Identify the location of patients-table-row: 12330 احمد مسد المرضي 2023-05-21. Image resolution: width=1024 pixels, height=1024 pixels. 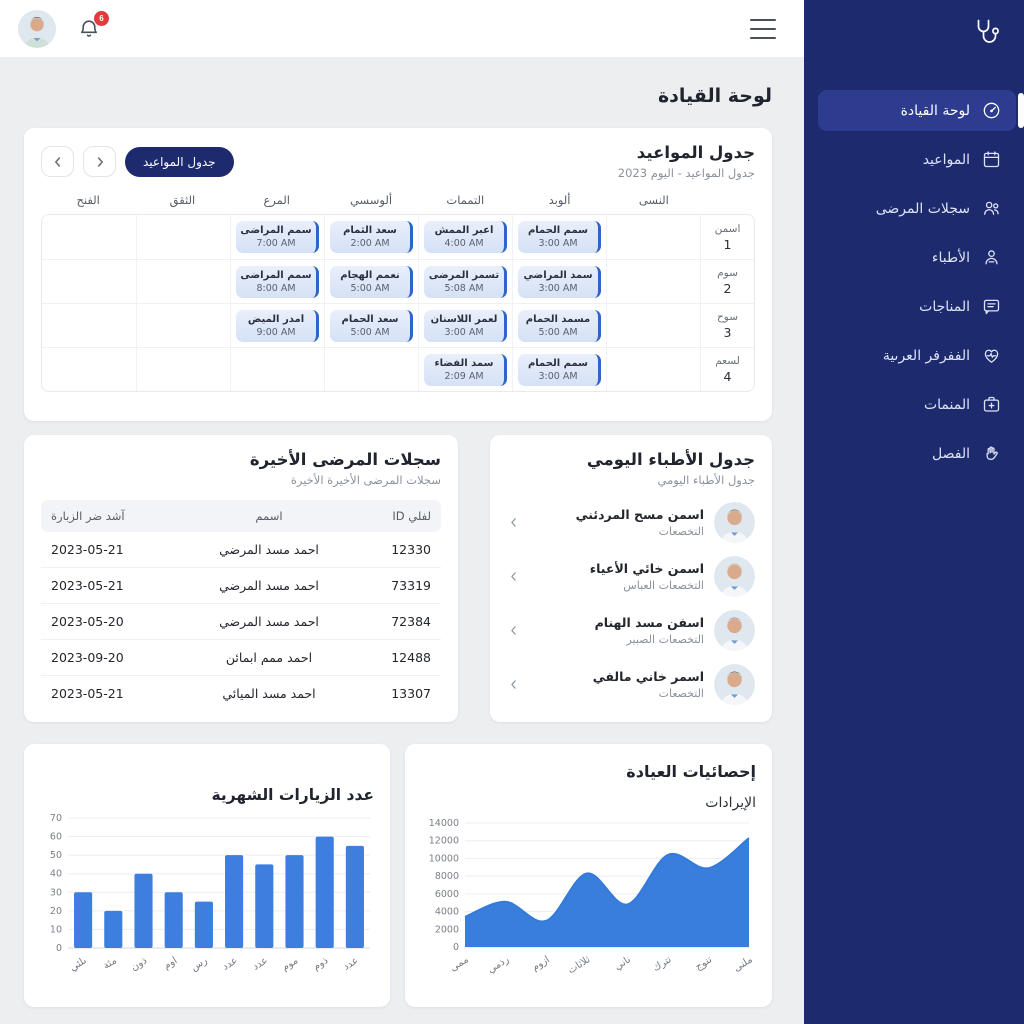
(241, 550).